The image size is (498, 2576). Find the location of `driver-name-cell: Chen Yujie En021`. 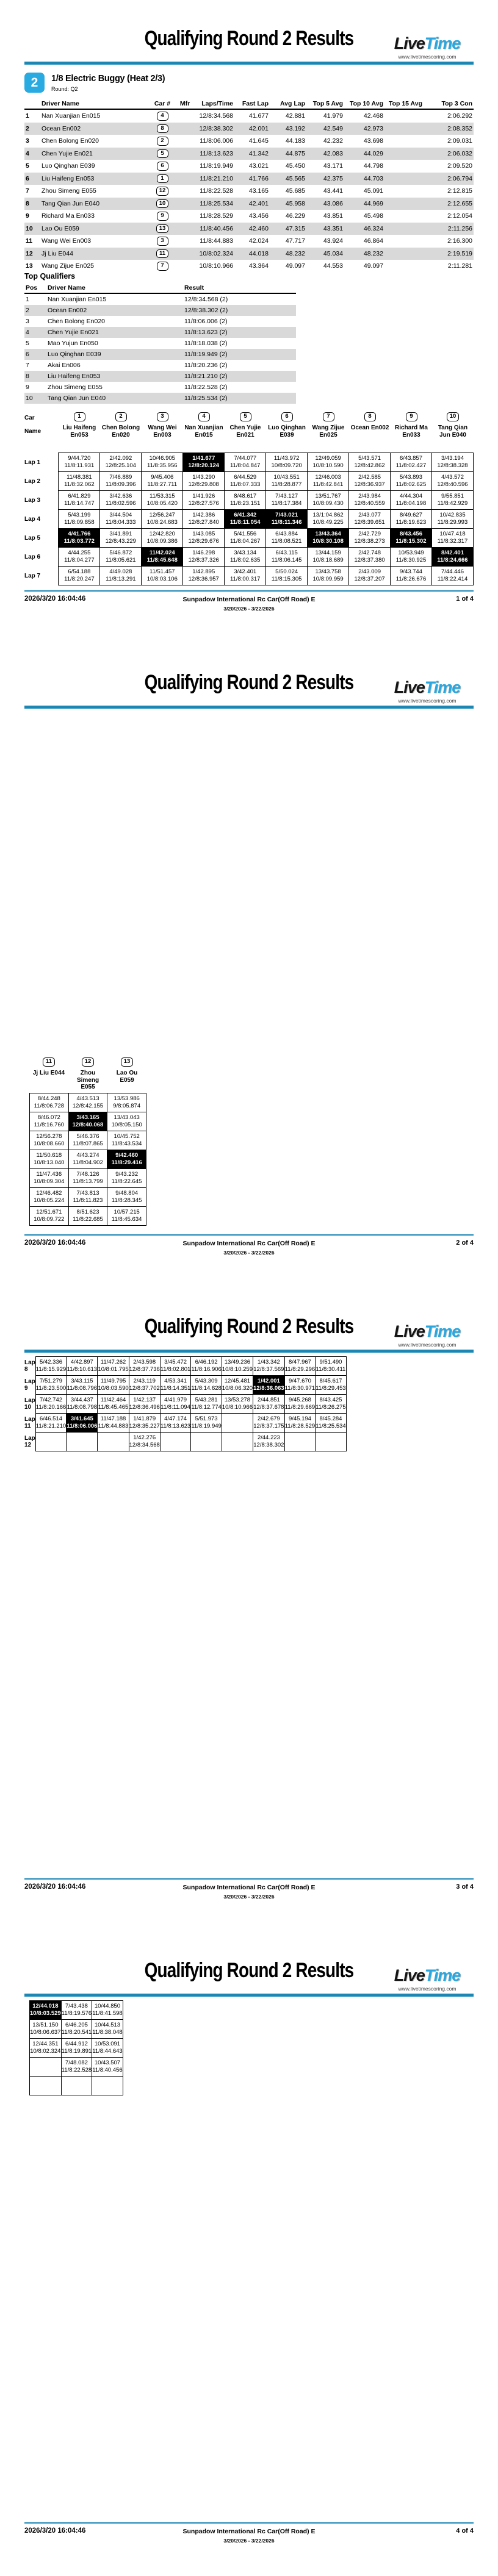

driver-name-cell: Chen Yujie En021 is located at coordinates (245, 431).